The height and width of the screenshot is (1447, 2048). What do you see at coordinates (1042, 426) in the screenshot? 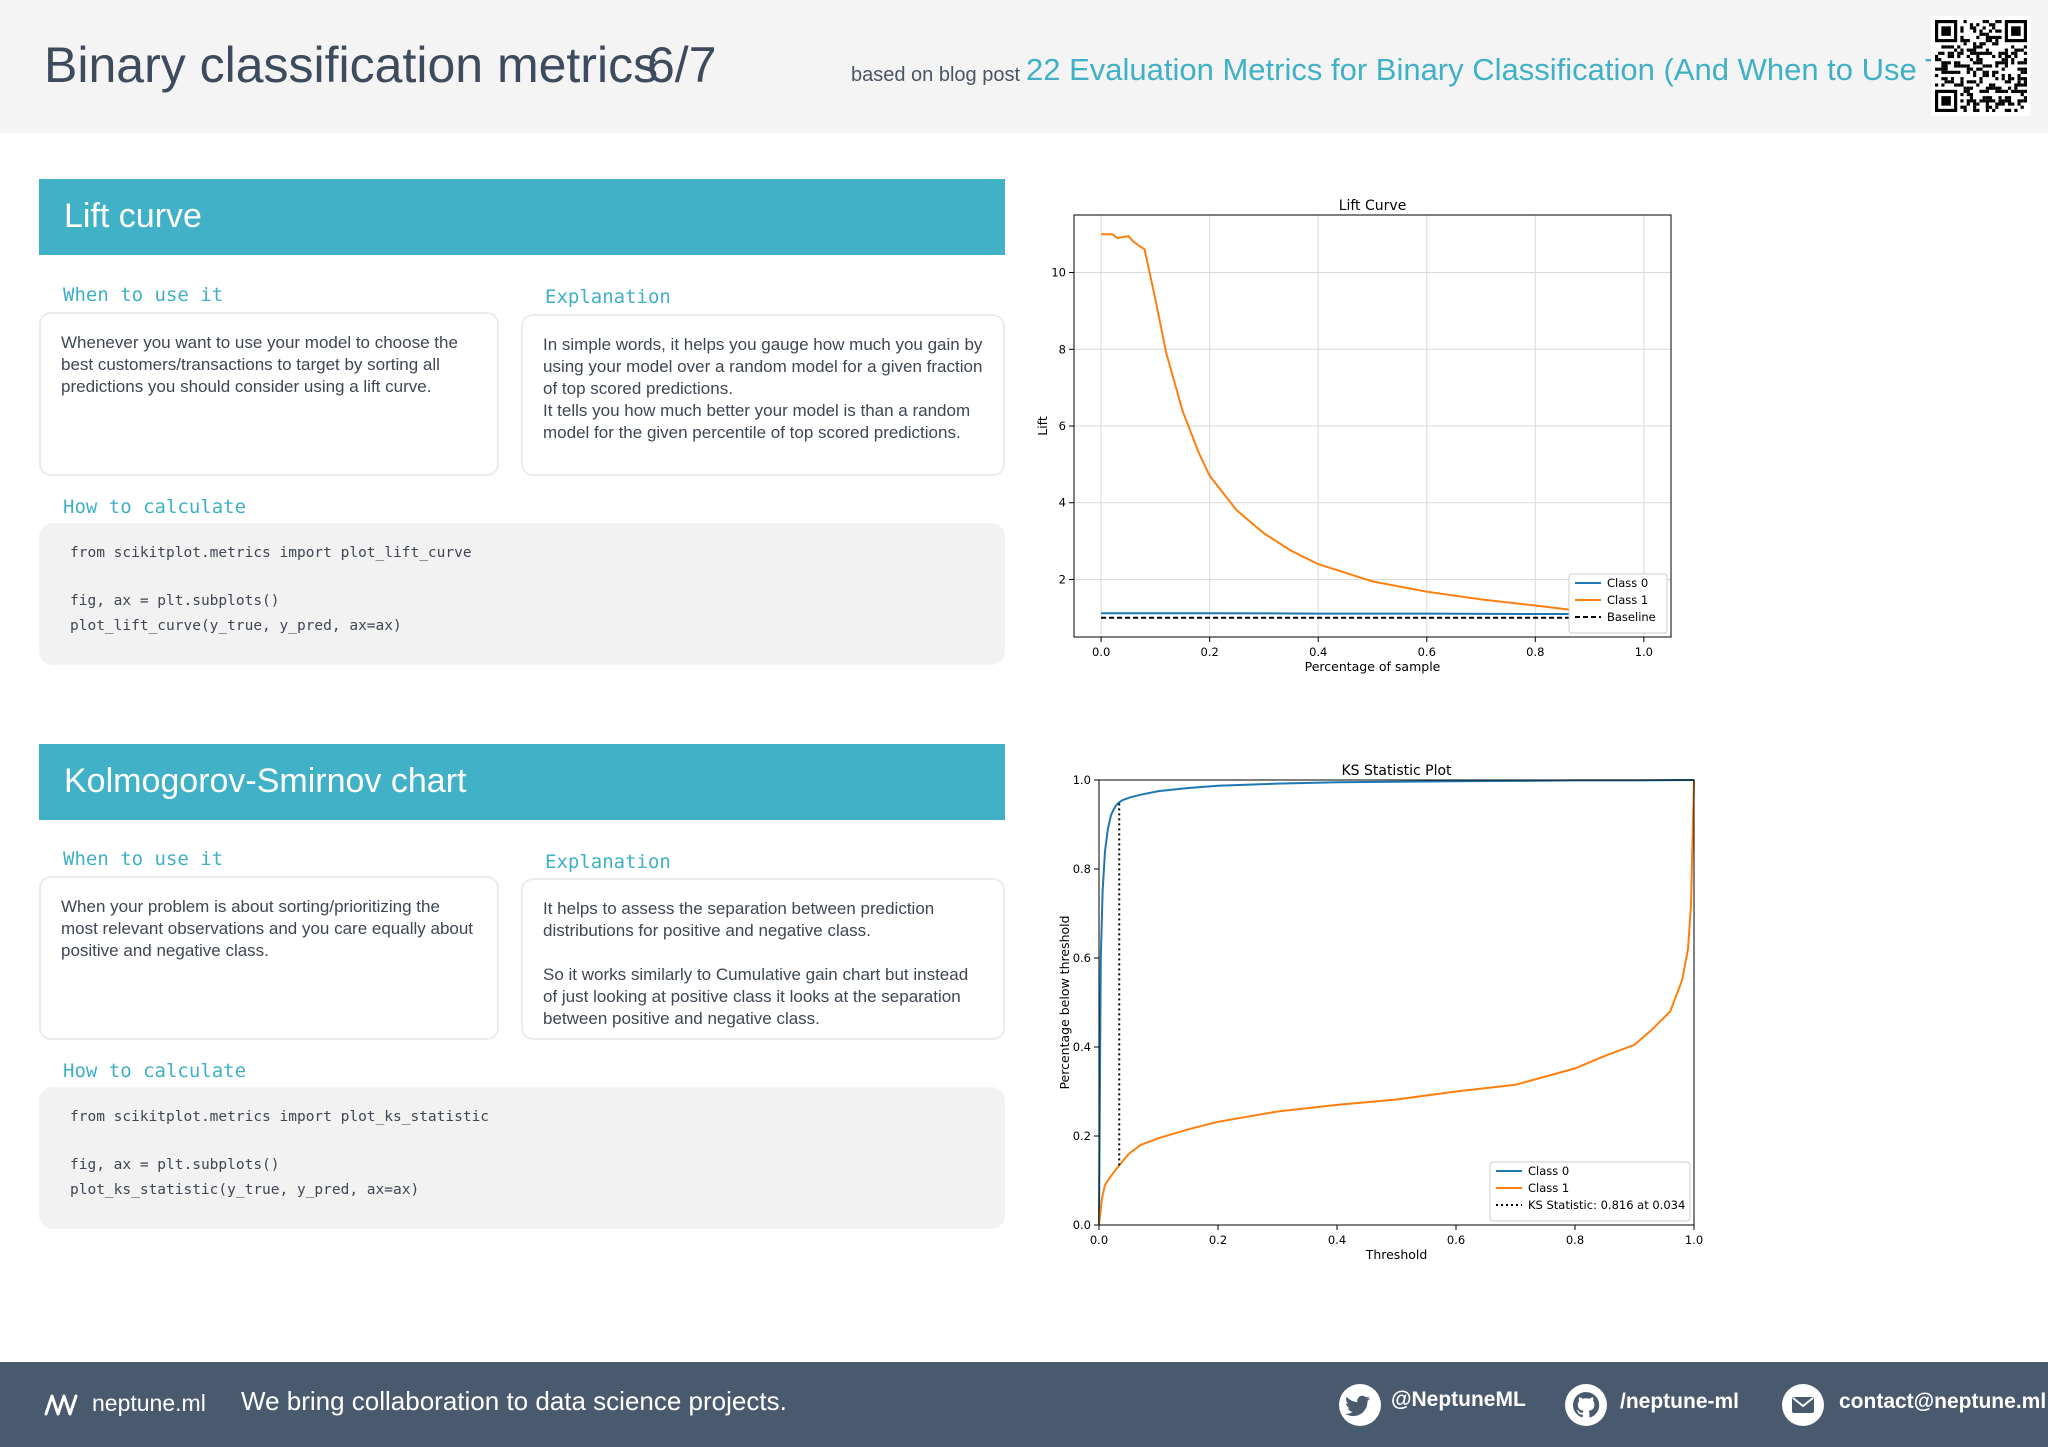
I see `y-axis-label: Lift` at bounding box center [1042, 426].